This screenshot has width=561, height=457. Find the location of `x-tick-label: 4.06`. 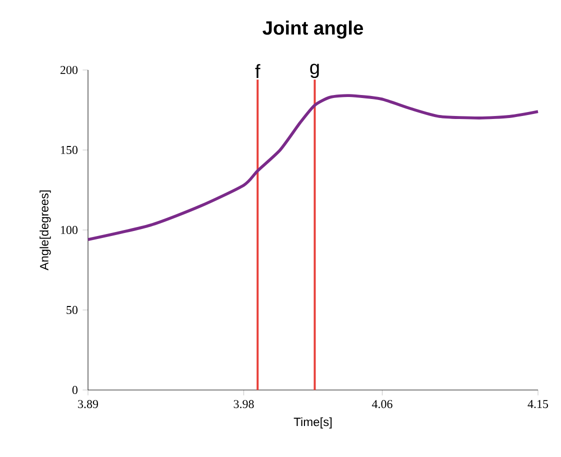

x-tick-label: 4.06 is located at coordinates (382, 404).